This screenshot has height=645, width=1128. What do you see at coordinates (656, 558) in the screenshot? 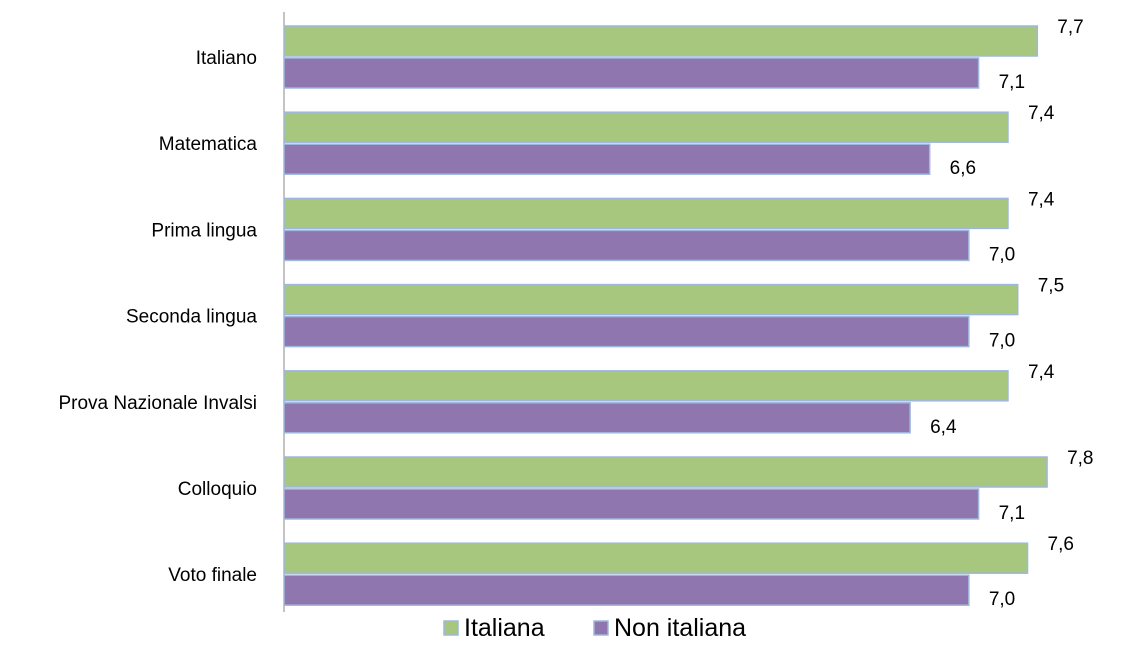
I see `bar-italiana-voto-finale` at bounding box center [656, 558].